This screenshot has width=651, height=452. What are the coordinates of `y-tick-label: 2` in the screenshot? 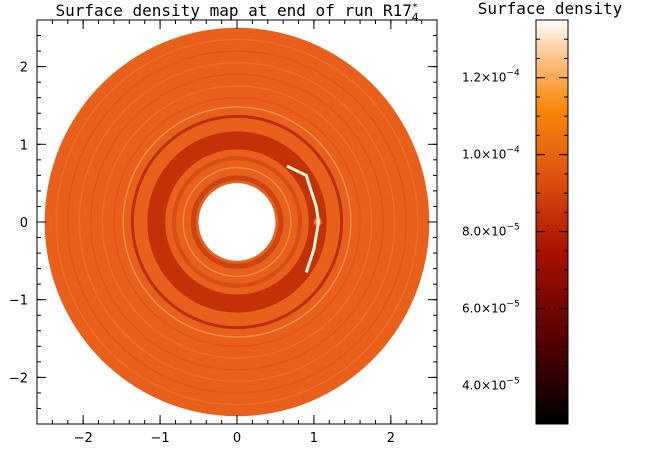 It's located at (24, 68).